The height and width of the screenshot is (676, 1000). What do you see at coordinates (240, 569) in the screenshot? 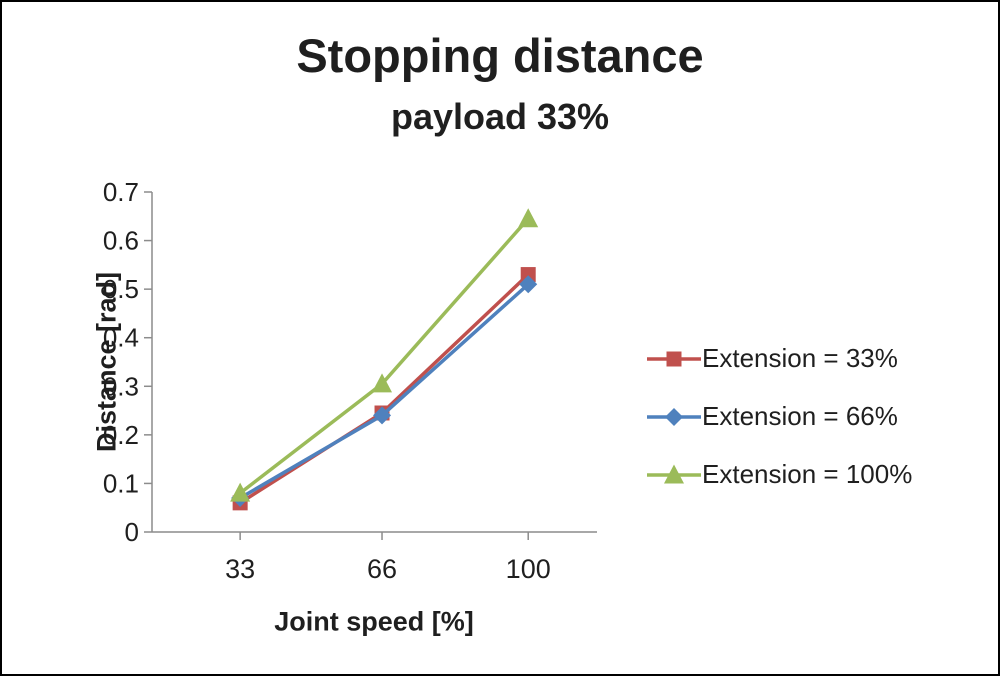
I see `x-tick-label: 33` at bounding box center [240, 569].